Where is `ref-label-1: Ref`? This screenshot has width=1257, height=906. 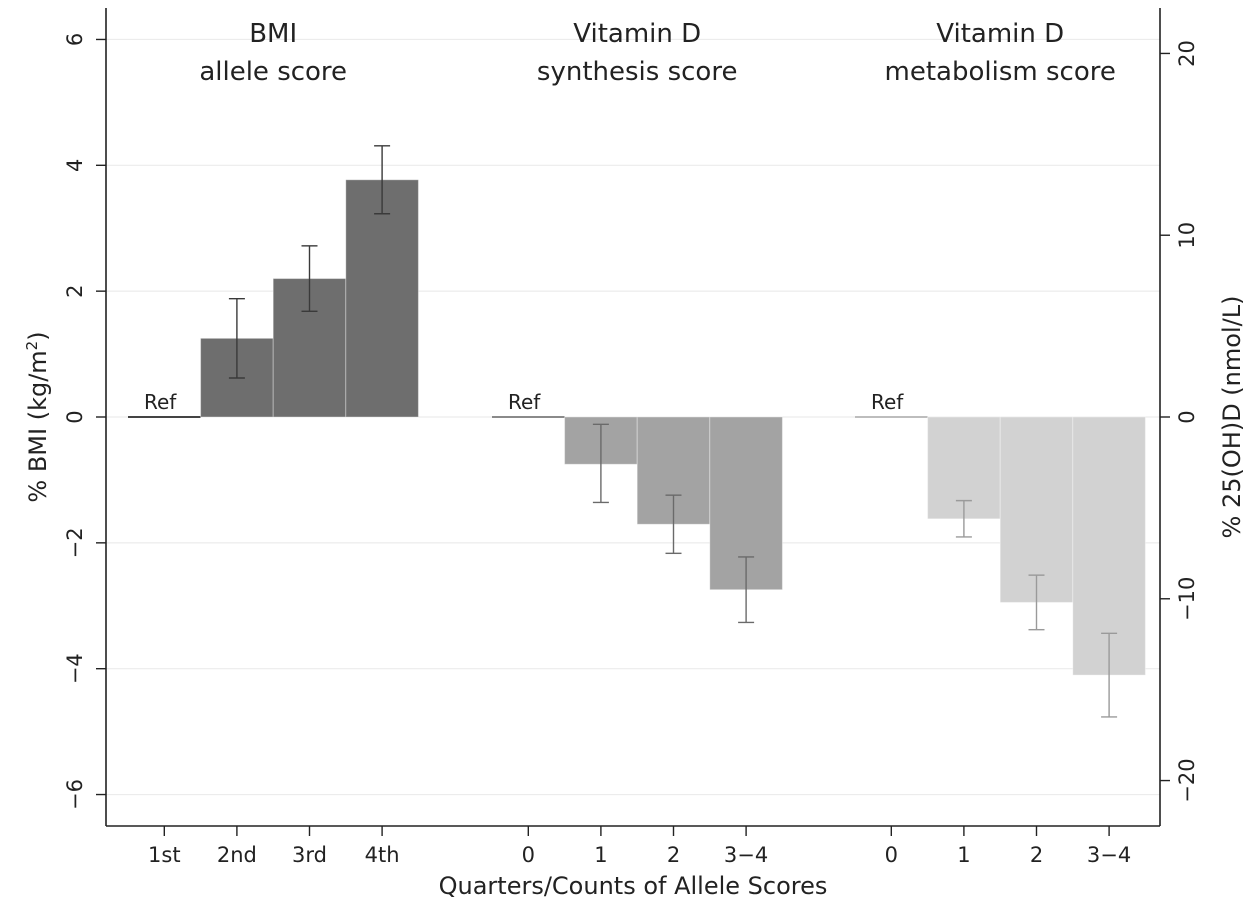
ref-label-1: Ref is located at coordinates (524, 402).